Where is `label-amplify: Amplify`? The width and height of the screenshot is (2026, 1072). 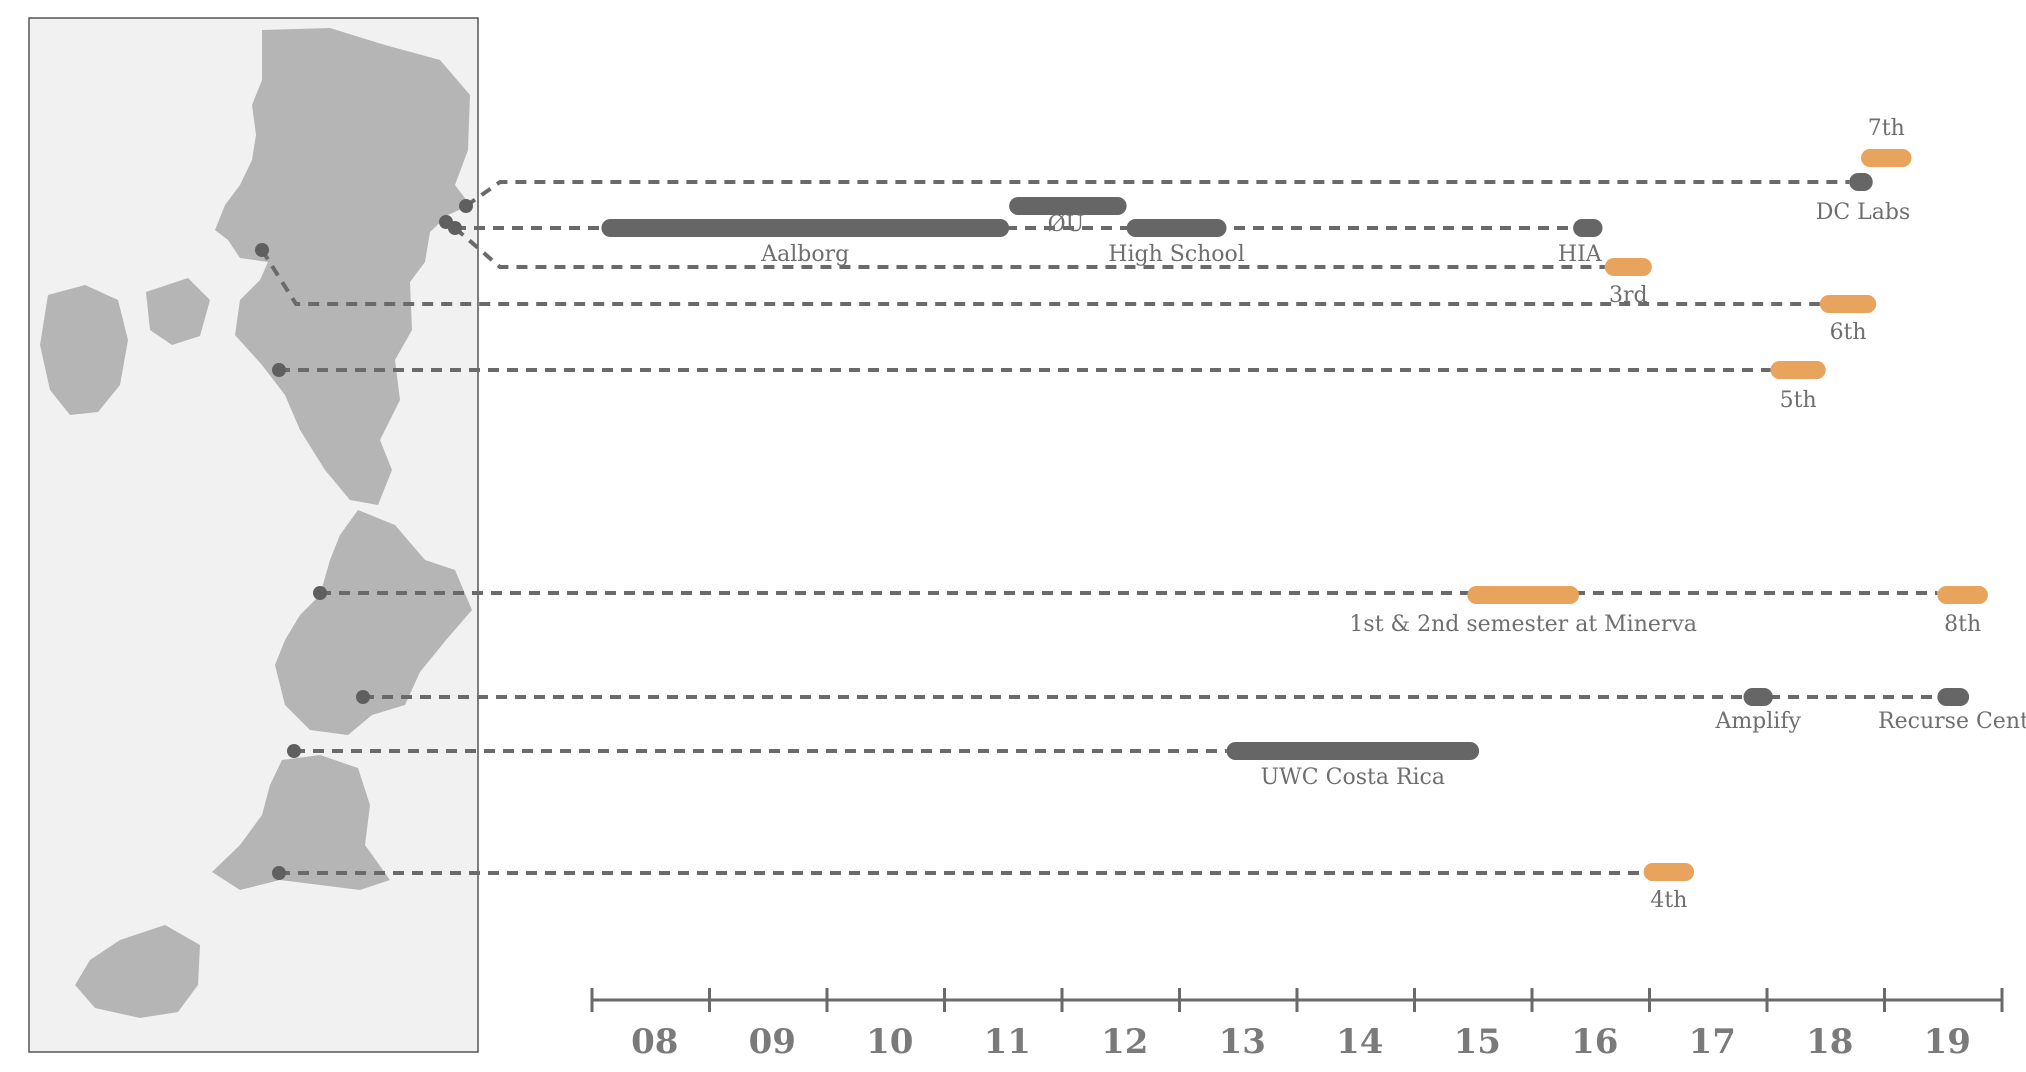 label-amplify: Amplify is located at coordinates (1757, 721).